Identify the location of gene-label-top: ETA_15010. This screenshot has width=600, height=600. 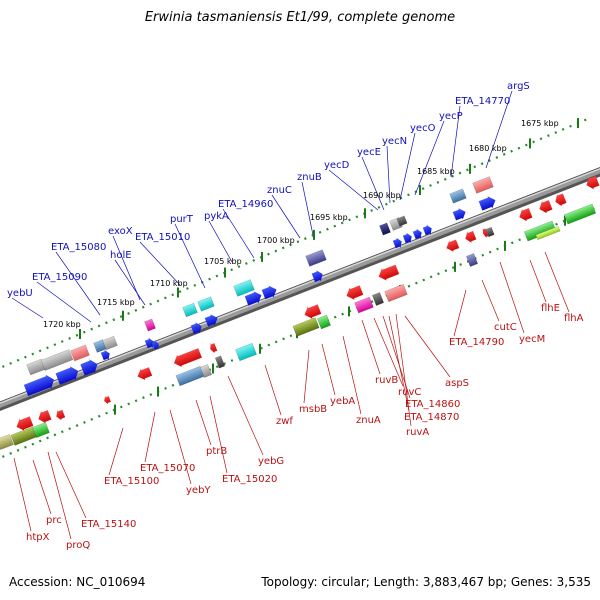
(162, 237).